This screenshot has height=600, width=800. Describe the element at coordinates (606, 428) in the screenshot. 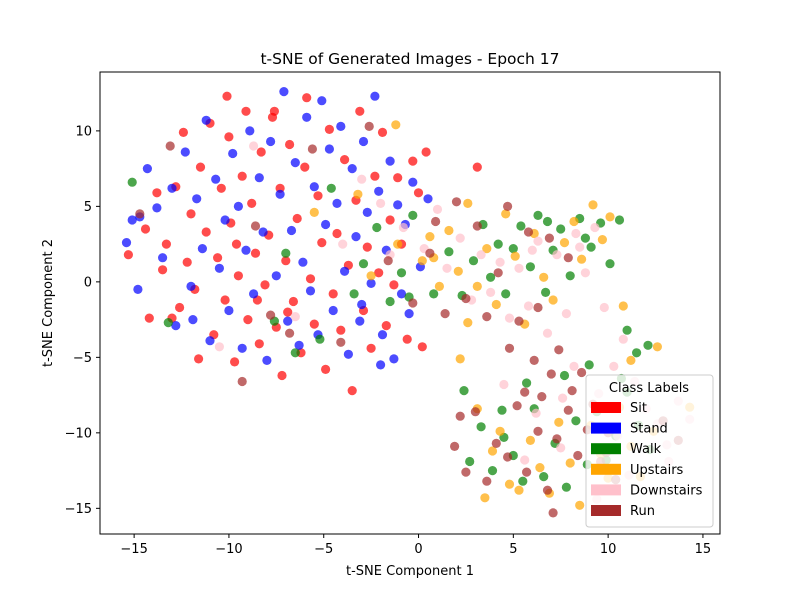

I see `legend-swatch-stand` at that location.